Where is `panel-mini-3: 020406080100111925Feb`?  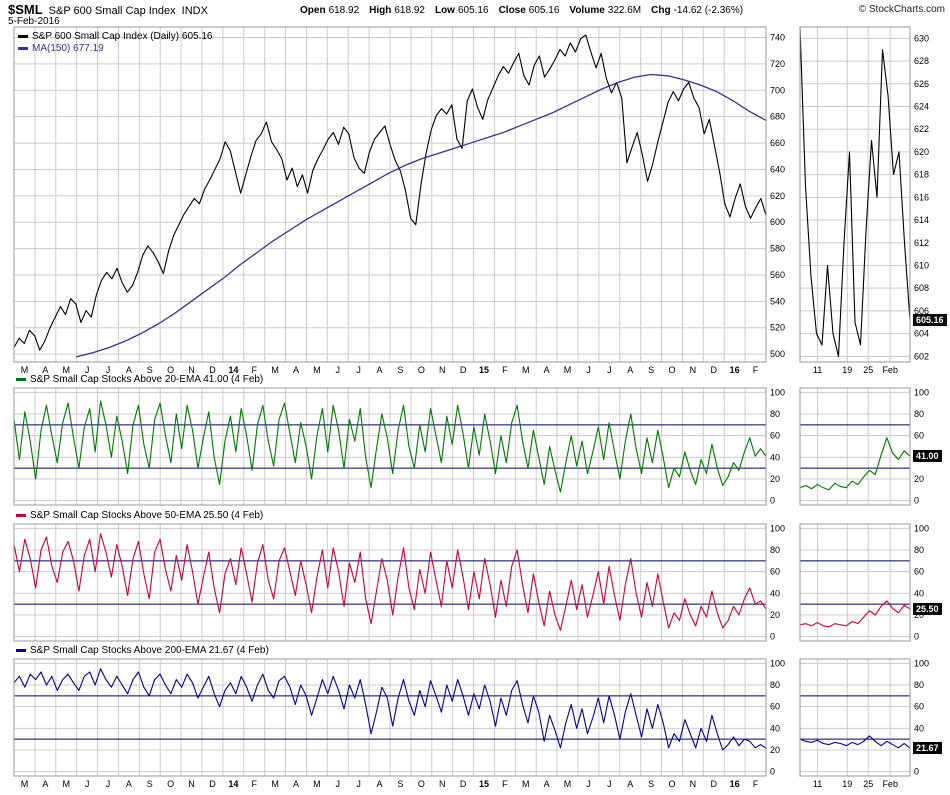 panel-mini-3: 020406080100111925Feb is located at coordinates (864, 723).